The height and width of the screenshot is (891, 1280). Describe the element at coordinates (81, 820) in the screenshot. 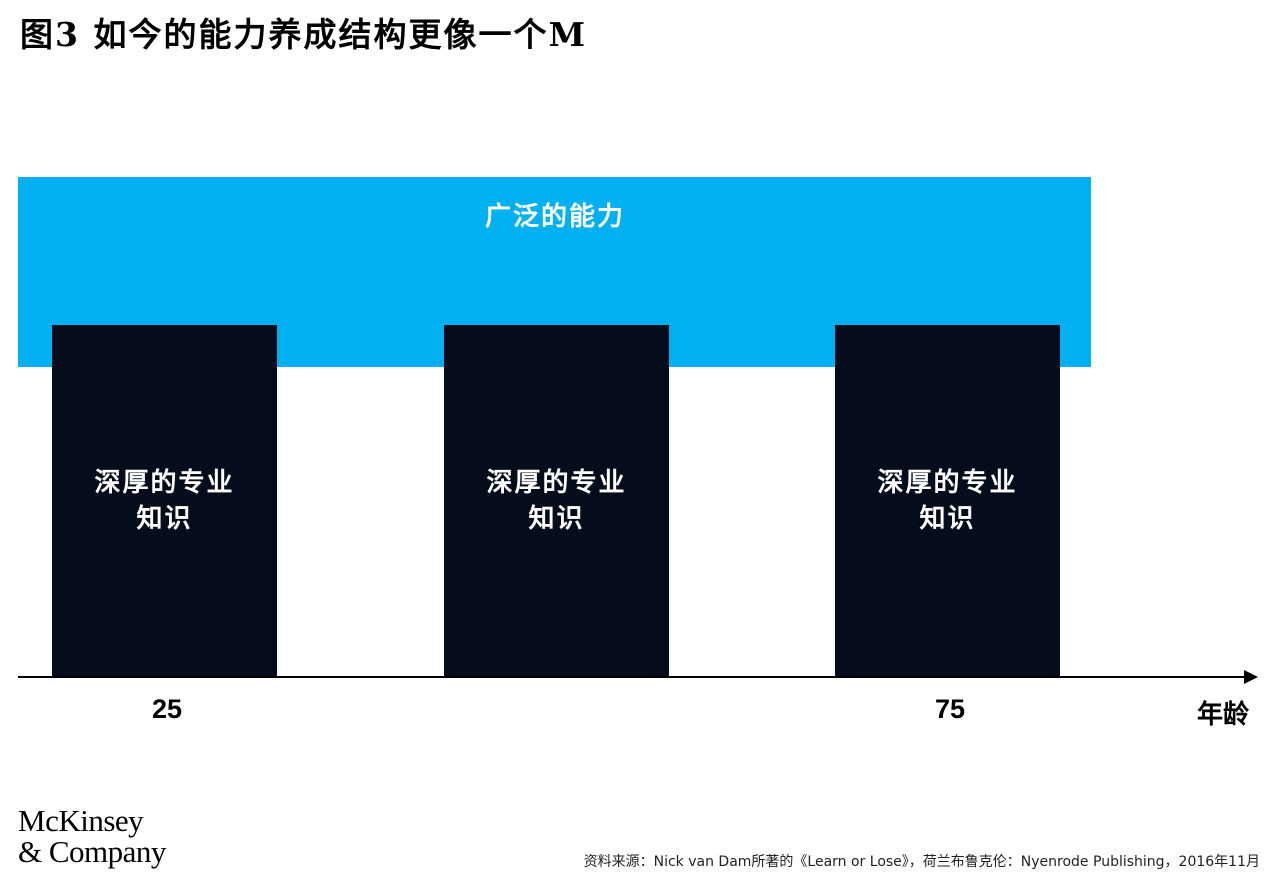

I see `logo-line1: McKinsey` at that location.